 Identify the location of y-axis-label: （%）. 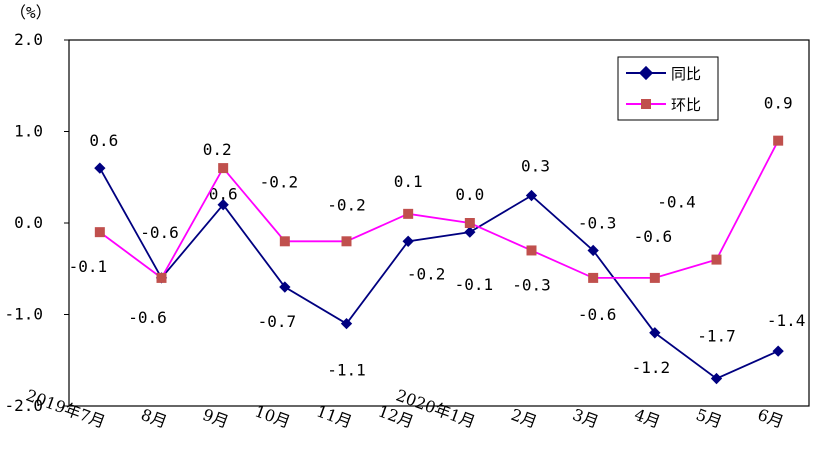
(31, 12).